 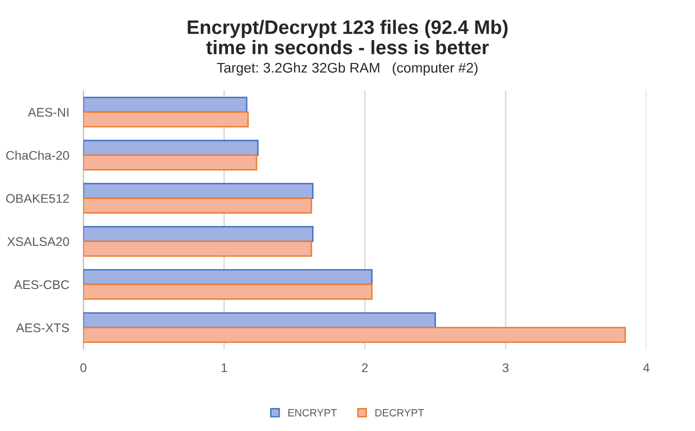 What do you see at coordinates (365, 367) in the screenshot?
I see `x-tick-label: 2` at bounding box center [365, 367].